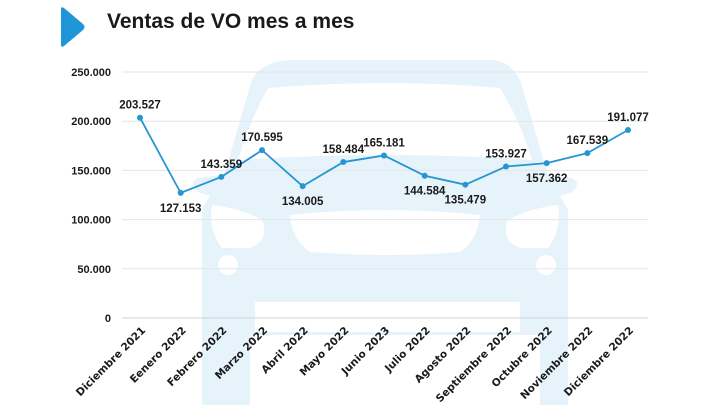 This screenshot has width=720, height=405. I want to click on chart-title: Ventas de VO mes a mes, so click(231, 21).